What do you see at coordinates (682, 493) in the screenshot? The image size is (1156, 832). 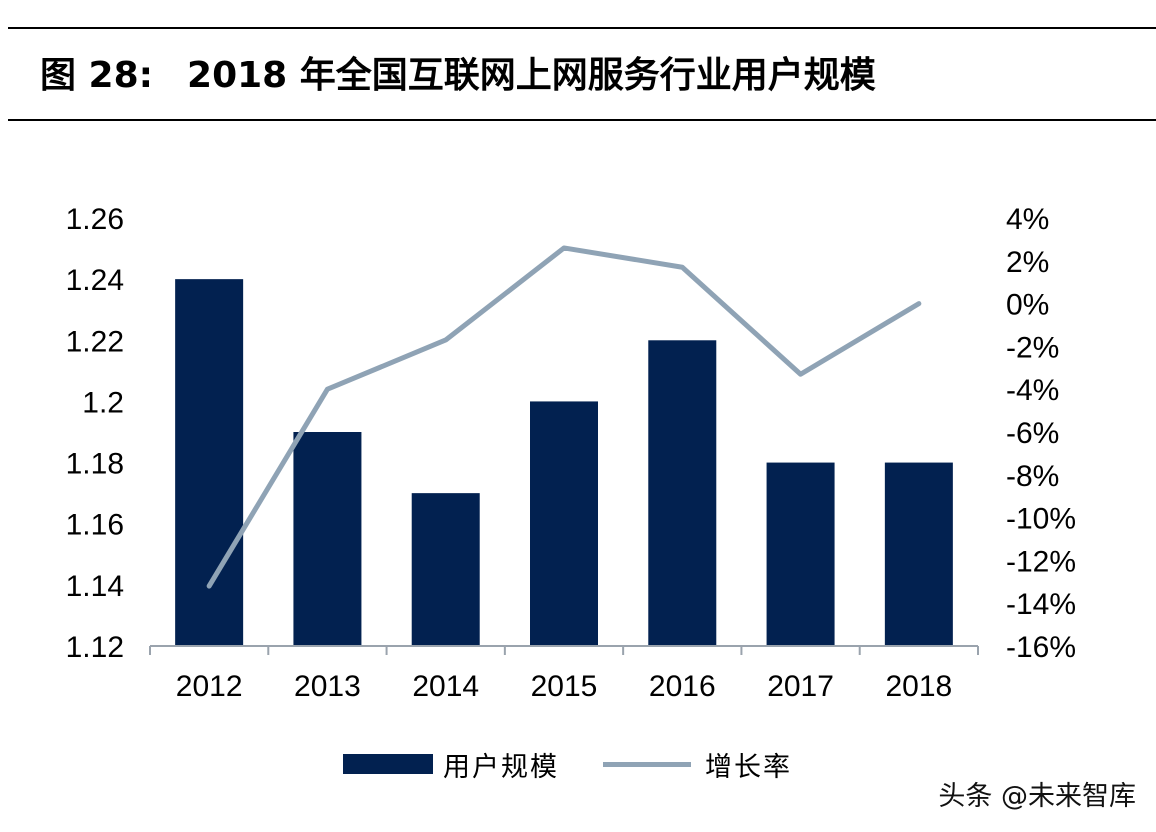 I see `bar-2016` at bounding box center [682, 493].